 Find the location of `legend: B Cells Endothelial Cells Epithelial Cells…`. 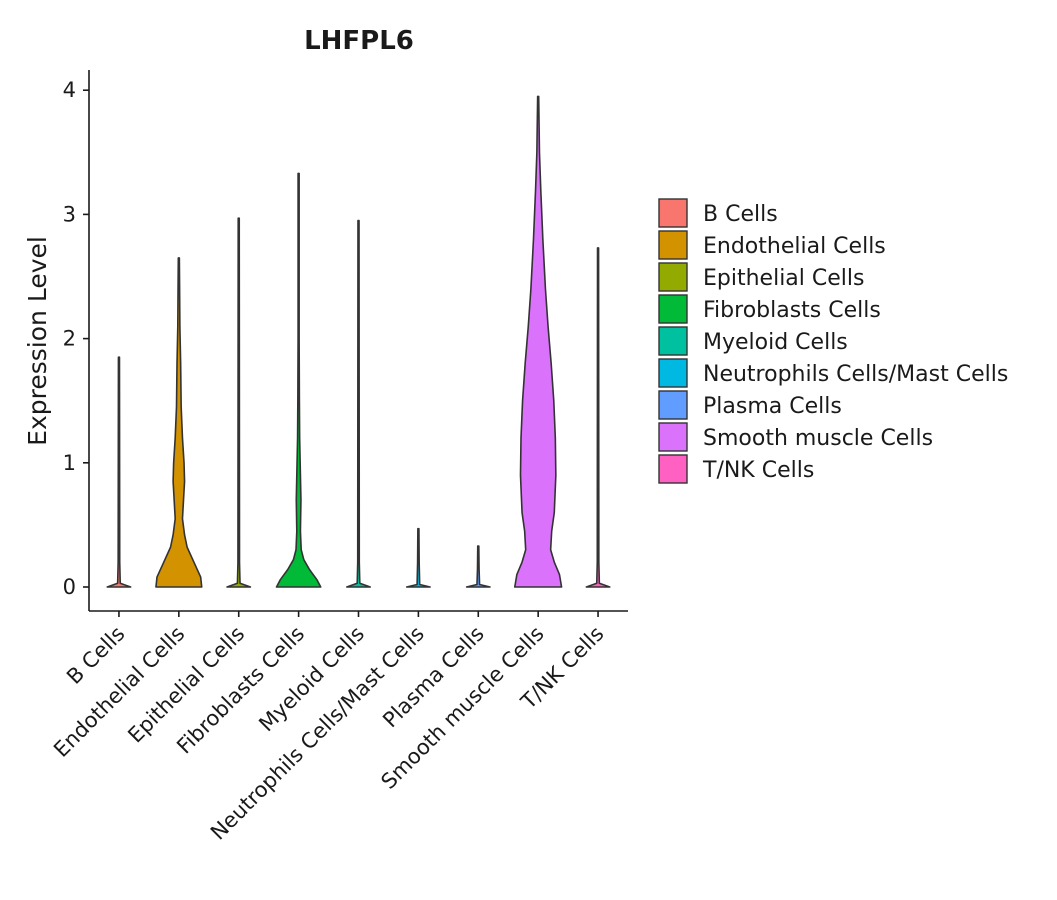

legend: B Cells Endothelial Cells Epithelial Cells… is located at coordinates (833, 341).